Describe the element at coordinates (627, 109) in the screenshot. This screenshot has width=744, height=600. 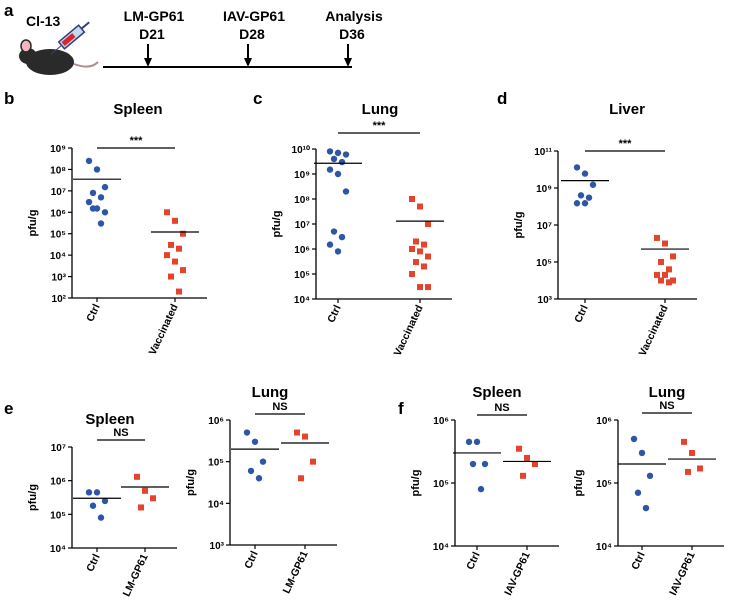
I see `chart-title: Liver` at that location.